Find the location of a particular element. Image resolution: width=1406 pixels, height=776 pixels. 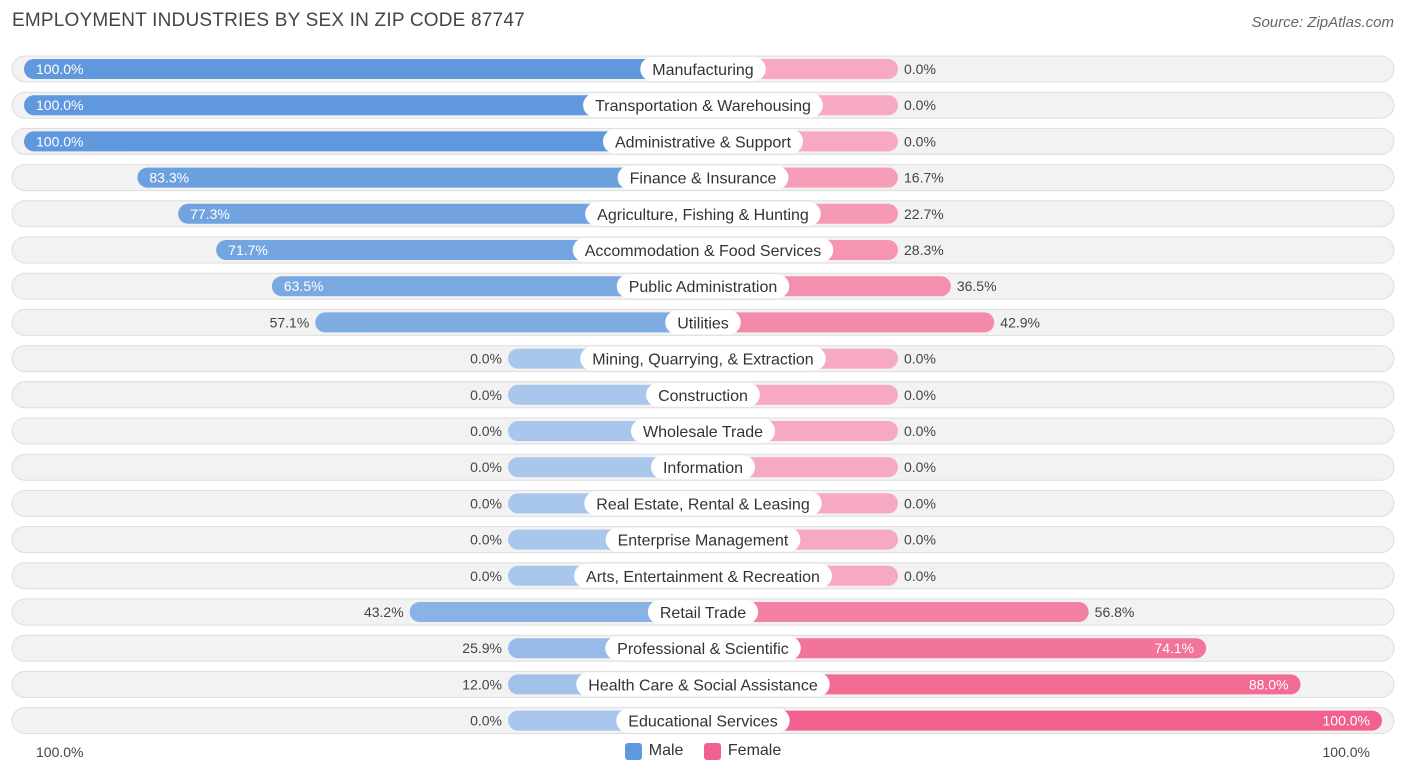

category-label: Administrative & Support is located at coordinates (703, 142).